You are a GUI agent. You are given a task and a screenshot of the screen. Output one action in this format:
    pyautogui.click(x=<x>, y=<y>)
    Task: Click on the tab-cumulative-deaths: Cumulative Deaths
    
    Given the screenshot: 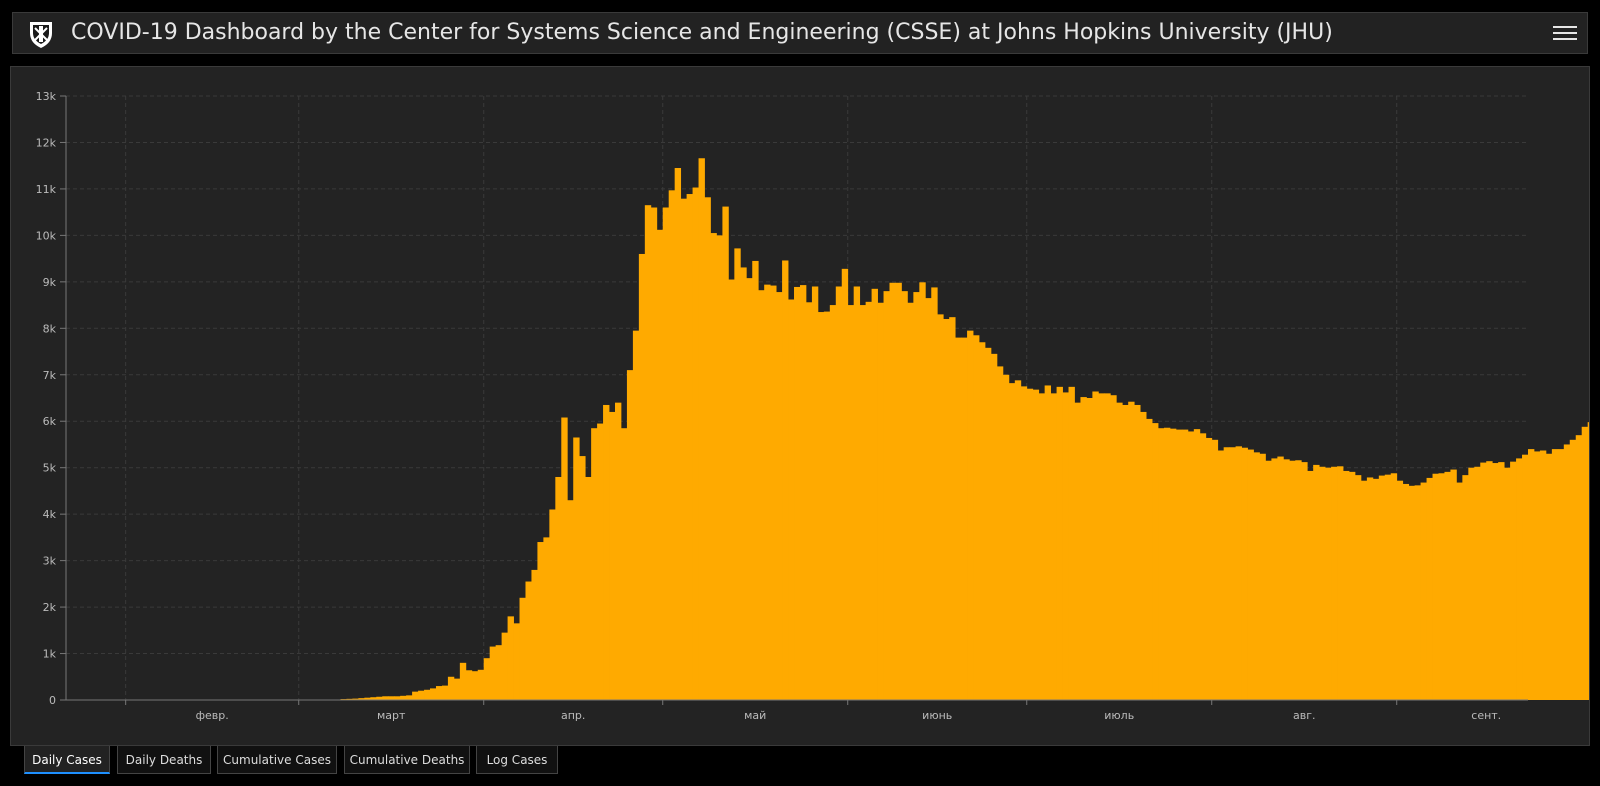 What is the action you would take?
    pyautogui.click(x=407, y=760)
    